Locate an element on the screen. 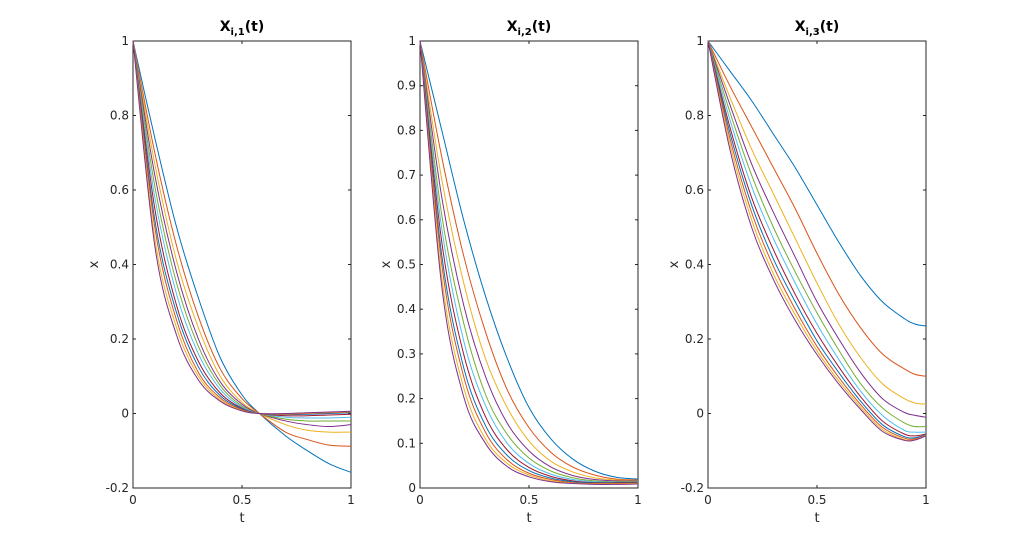 Image resolution: width=1024 pixels, height=548 pixels. chart-title: Xi,2(t) is located at coordinates (529, 28).